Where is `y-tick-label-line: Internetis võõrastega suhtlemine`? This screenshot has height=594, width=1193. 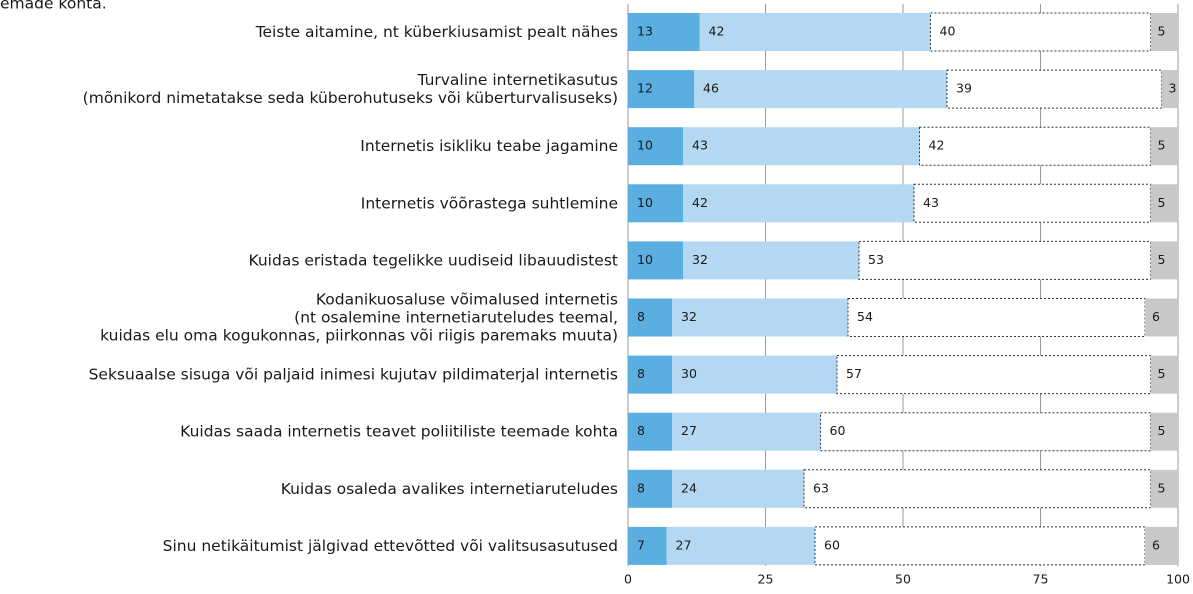 y-tick-label-line: Internetis võõrastega suhtlemine is located at coordinates (489, 203).